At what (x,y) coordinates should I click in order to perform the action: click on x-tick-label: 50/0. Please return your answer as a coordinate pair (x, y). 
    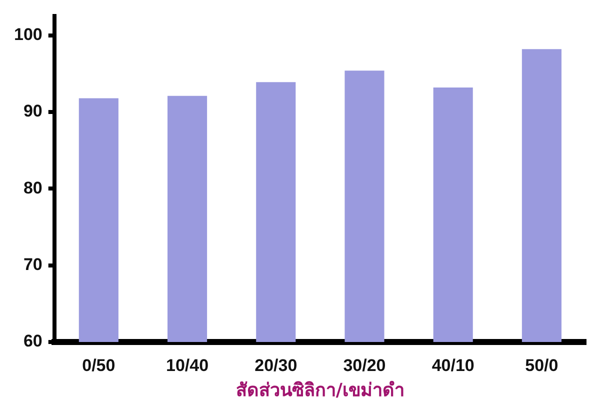
    Looking at the image, I should click on (541, 365).